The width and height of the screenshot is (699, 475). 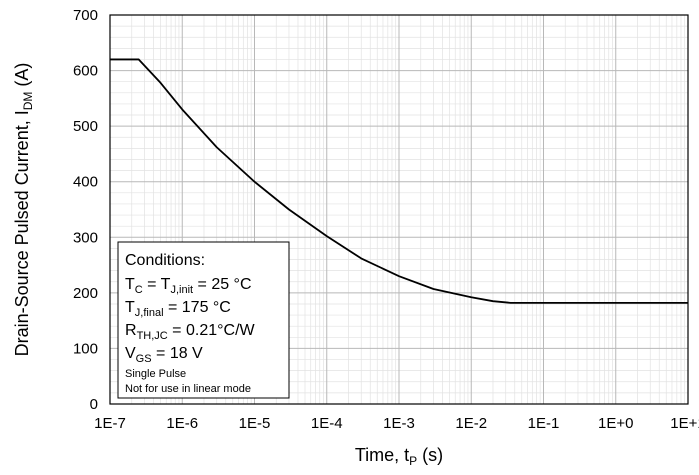 What do you see at coordinates (212, 330) in the screenshot?
I see `condition-text: = 0.21°C/W` at bounding box center [212, 330].